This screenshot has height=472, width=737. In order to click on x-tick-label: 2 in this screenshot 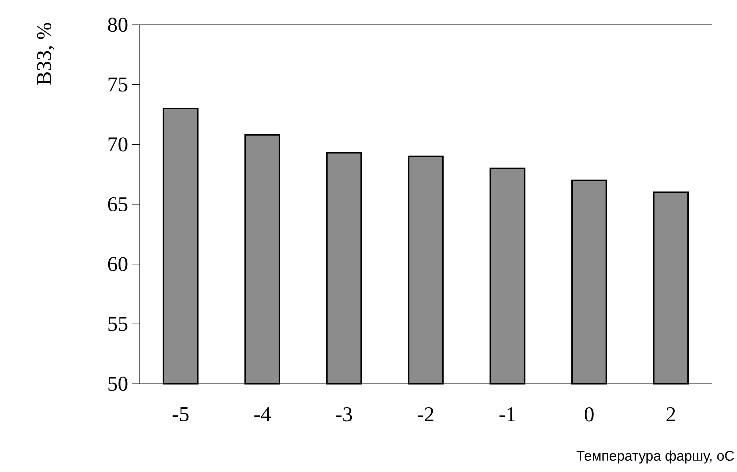, I will do `click(671, 415)`.